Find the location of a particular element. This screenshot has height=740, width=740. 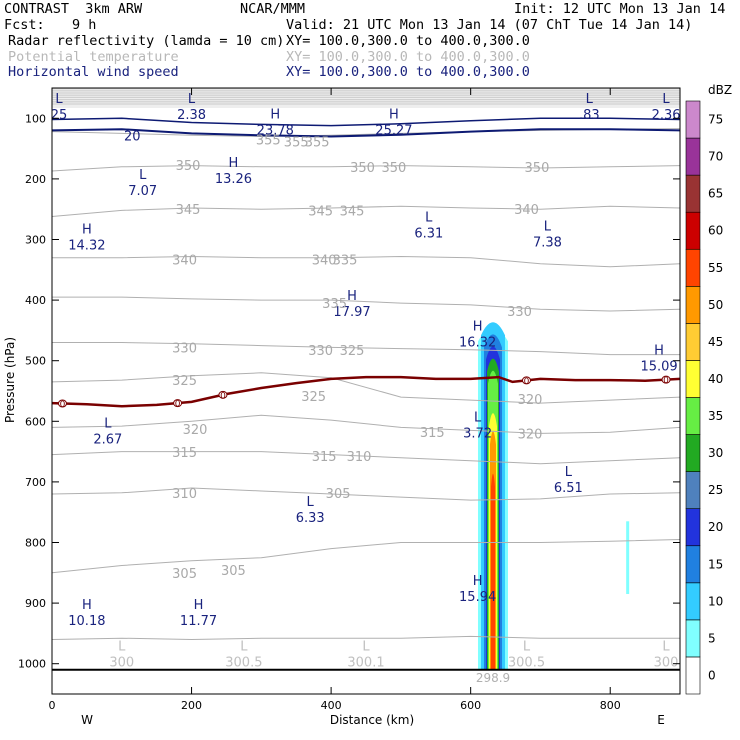

y-tick-label: 600 is located at coordinates (35, 421).